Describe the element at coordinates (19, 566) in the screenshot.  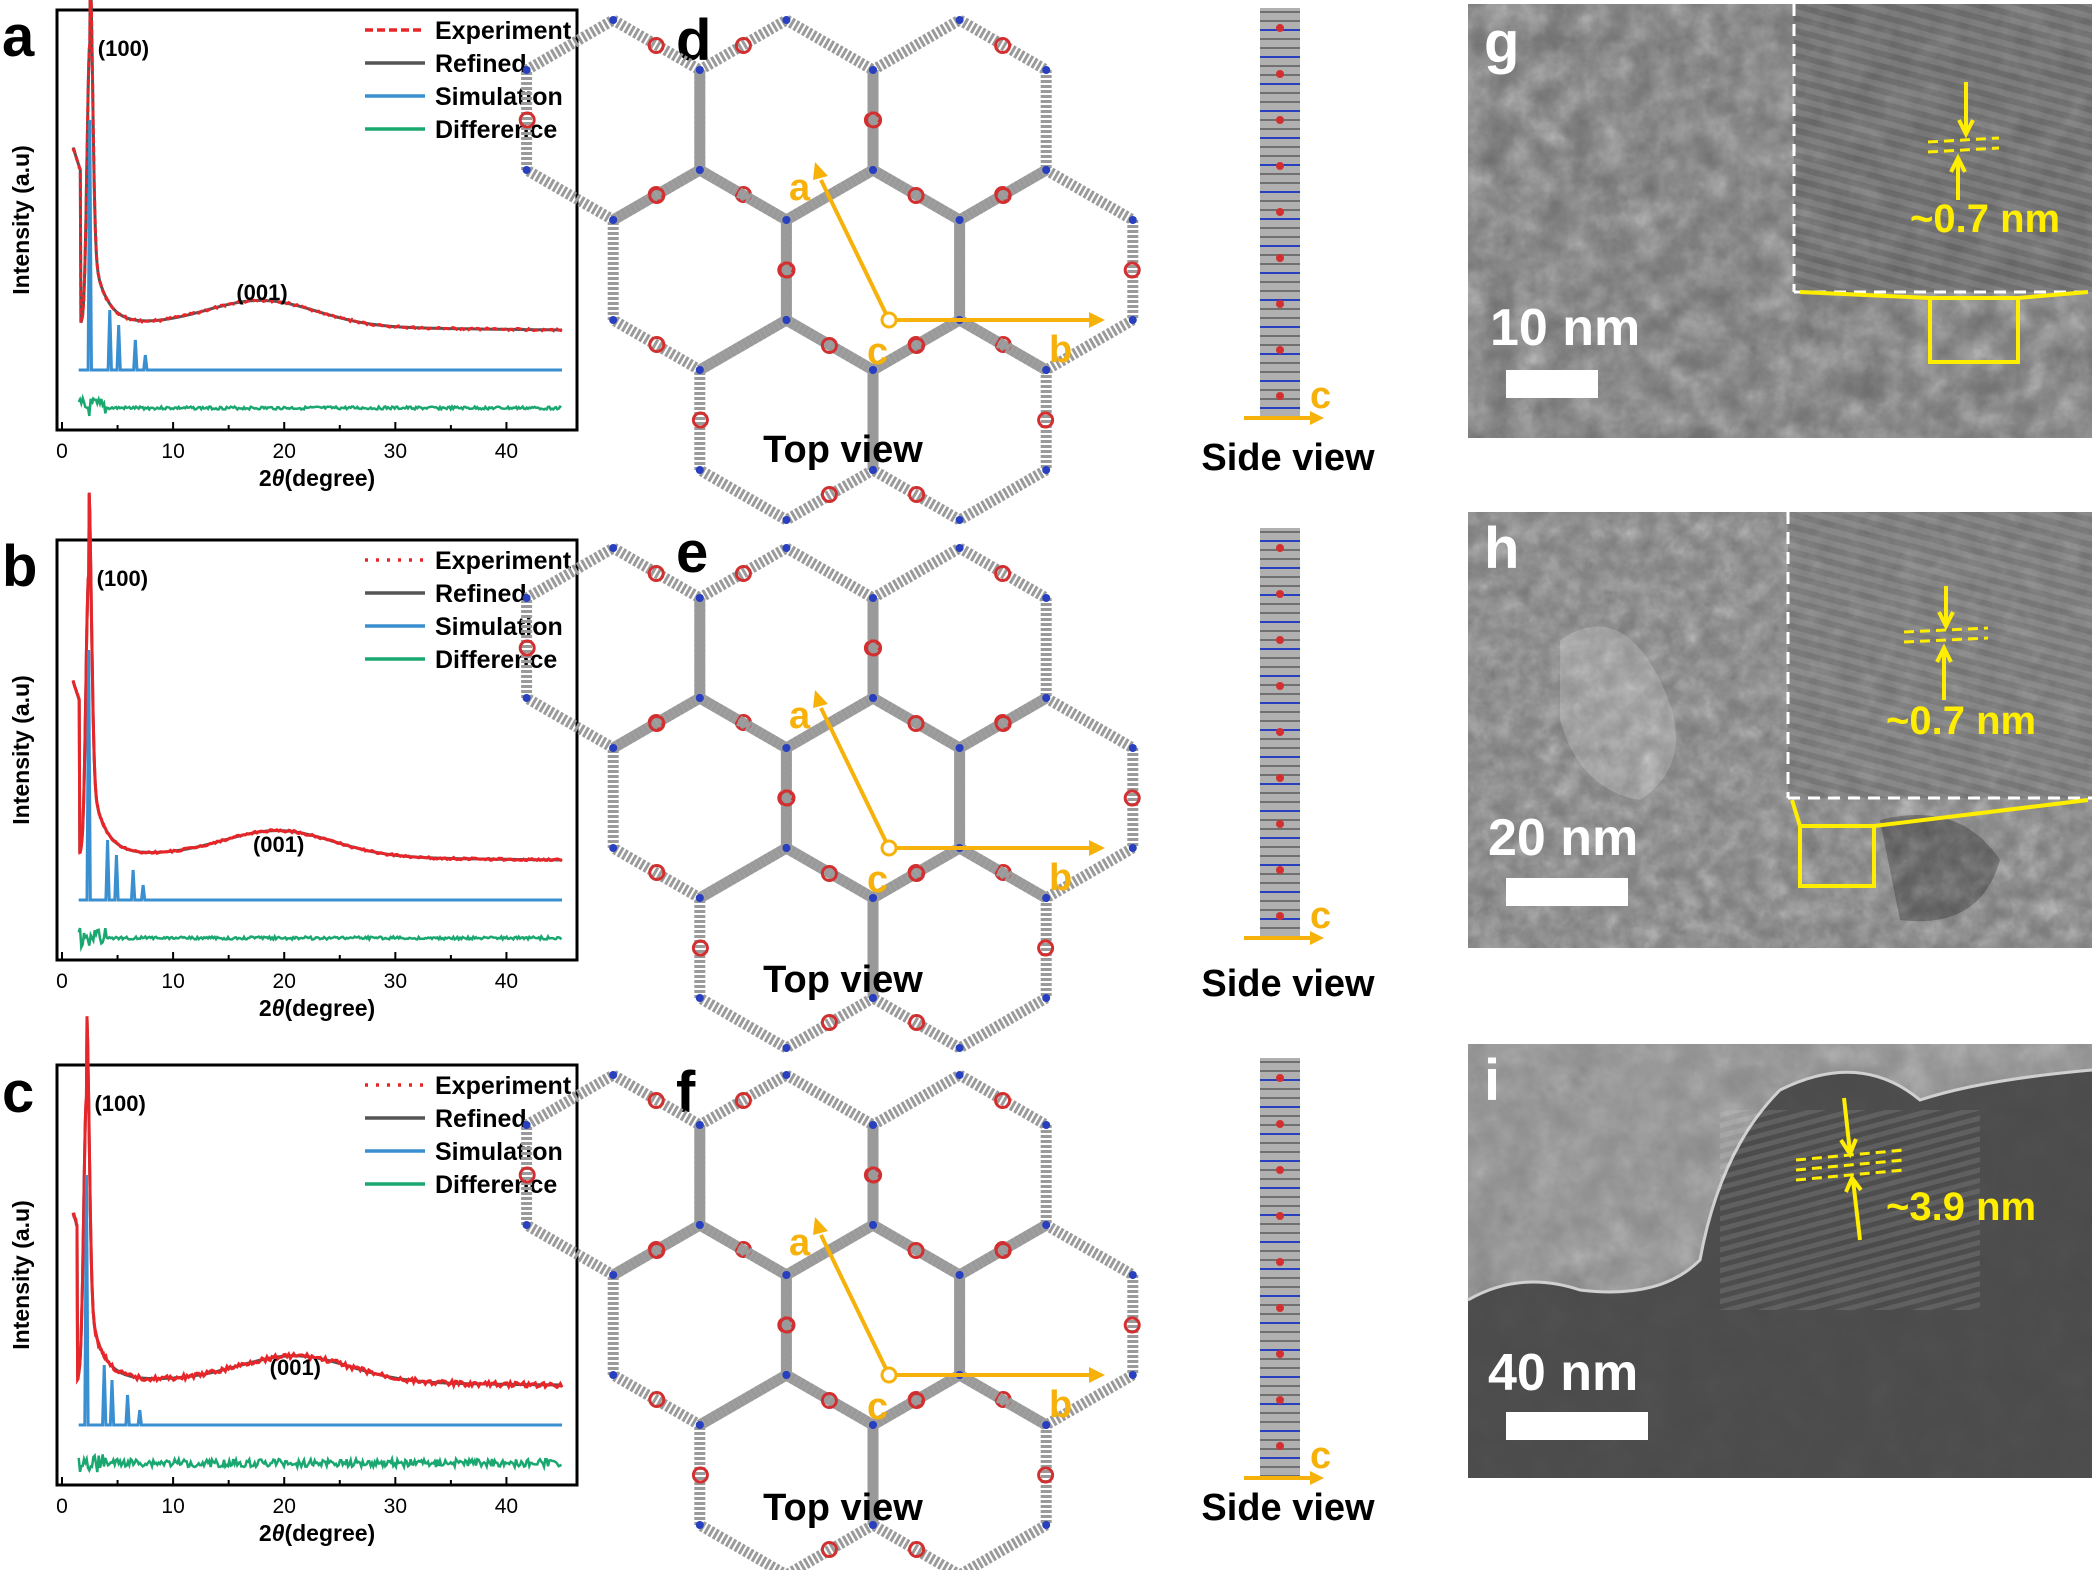
I see `panel-label-b: b` at that location.